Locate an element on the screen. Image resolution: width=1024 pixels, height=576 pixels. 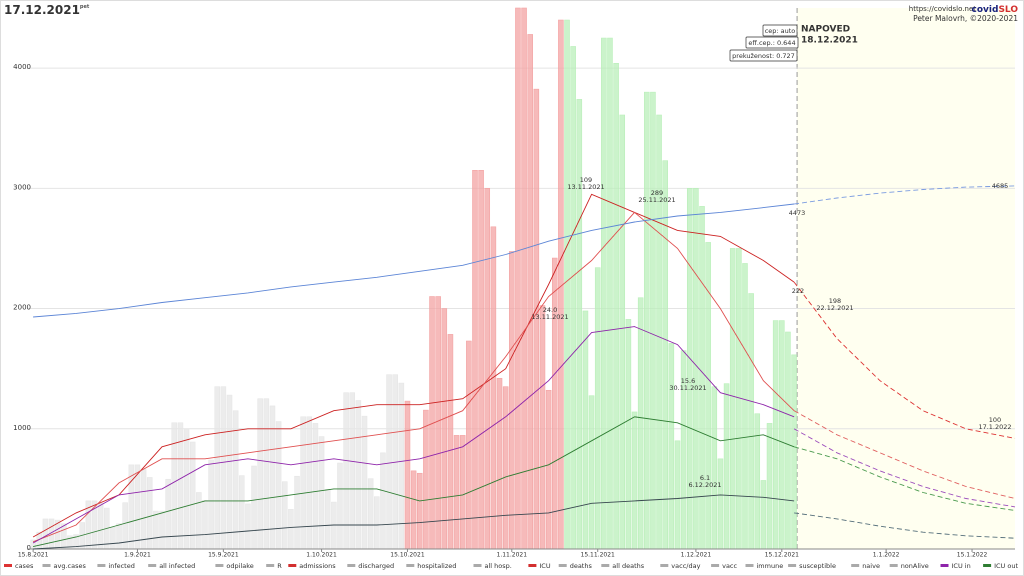
legend-label: infected is located at coordinates (121, 566).